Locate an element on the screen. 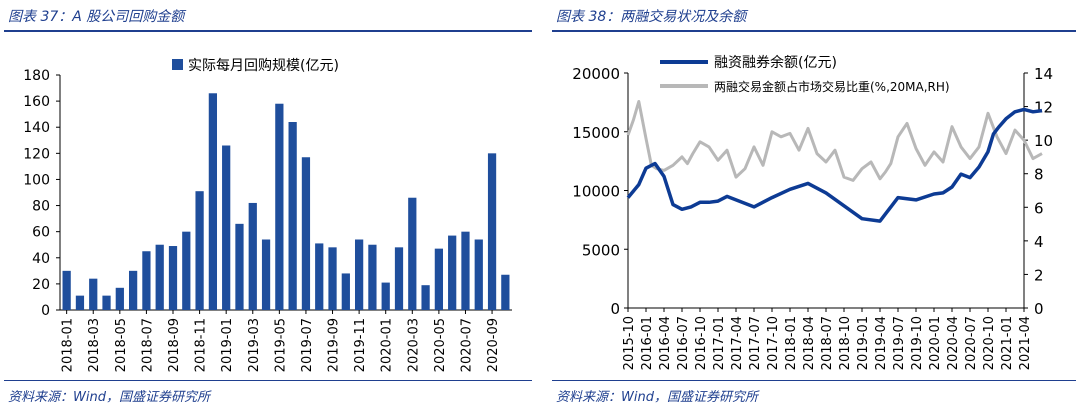  right-chart-x-tick-label: 2021-04 is located at coordinates (1025, 343).